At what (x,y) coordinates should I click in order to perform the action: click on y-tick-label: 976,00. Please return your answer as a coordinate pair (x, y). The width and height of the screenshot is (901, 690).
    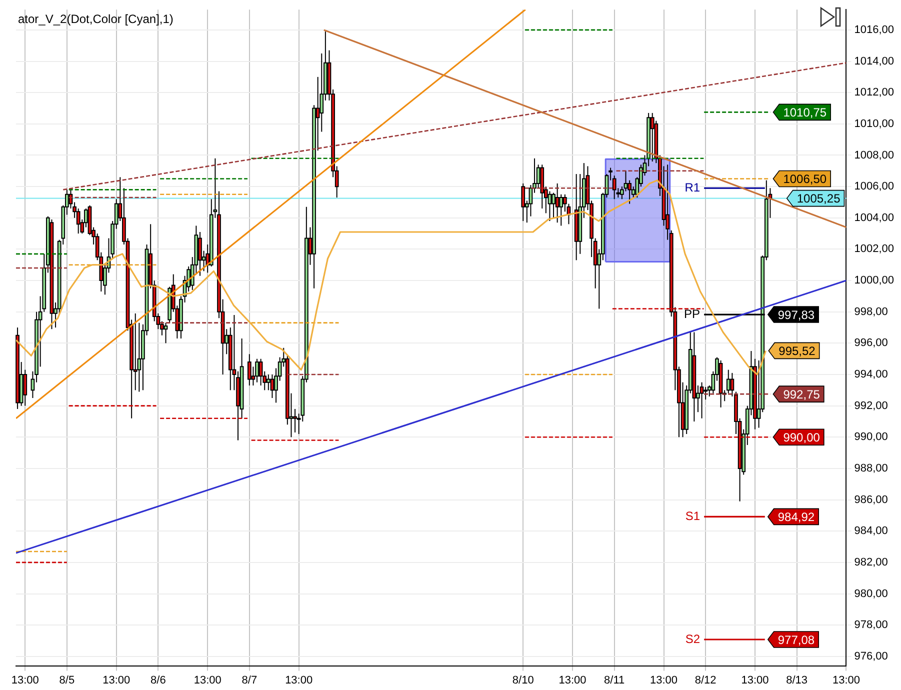
    Looking at the image, I should click on (871, 656).